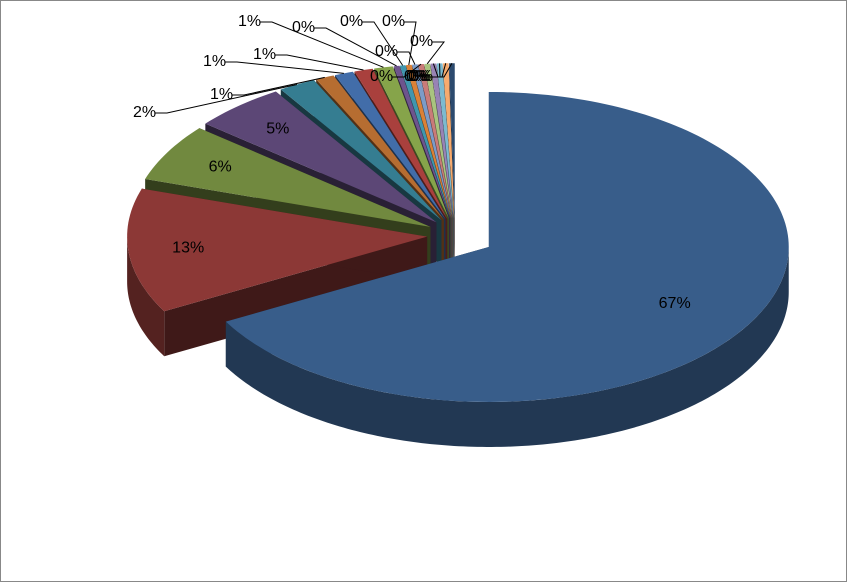  Describe the element at coordinates (146, 296) in the screenshot. I see `slice-wall` at that location.